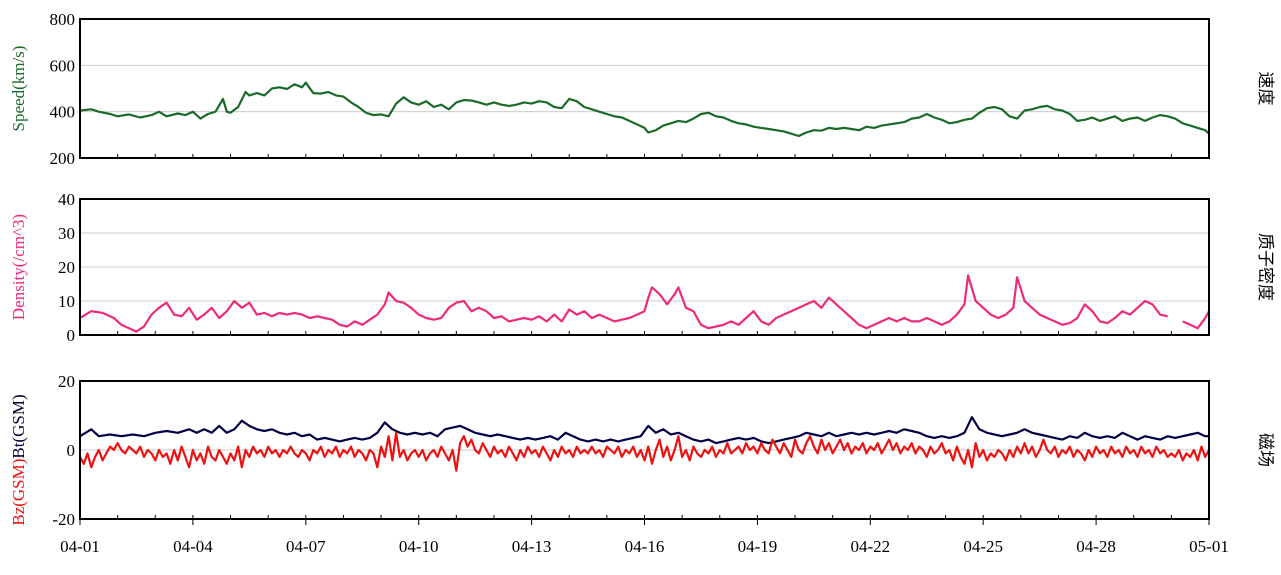  I want to click on y-tick-label-2-2: 20, so click(66, 267).